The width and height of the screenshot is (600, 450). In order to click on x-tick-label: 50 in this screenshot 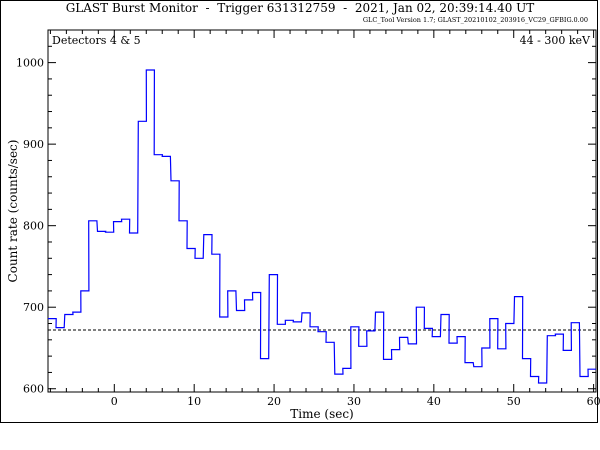, I will do `click(514, 401)`.